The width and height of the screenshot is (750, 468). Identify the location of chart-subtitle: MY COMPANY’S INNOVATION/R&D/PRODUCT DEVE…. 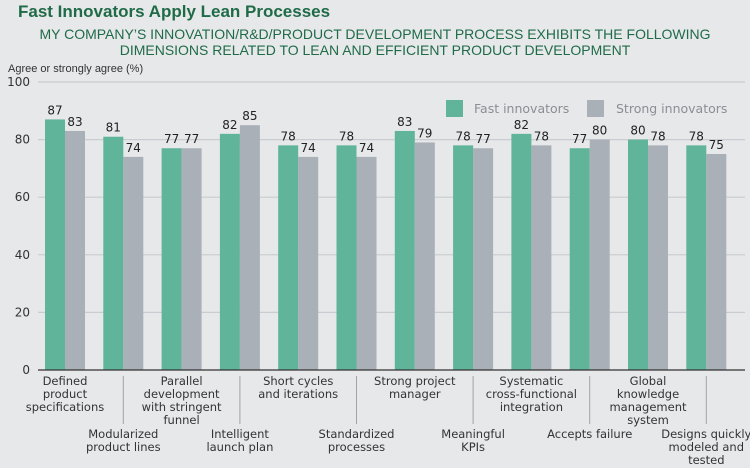
(375, 42).